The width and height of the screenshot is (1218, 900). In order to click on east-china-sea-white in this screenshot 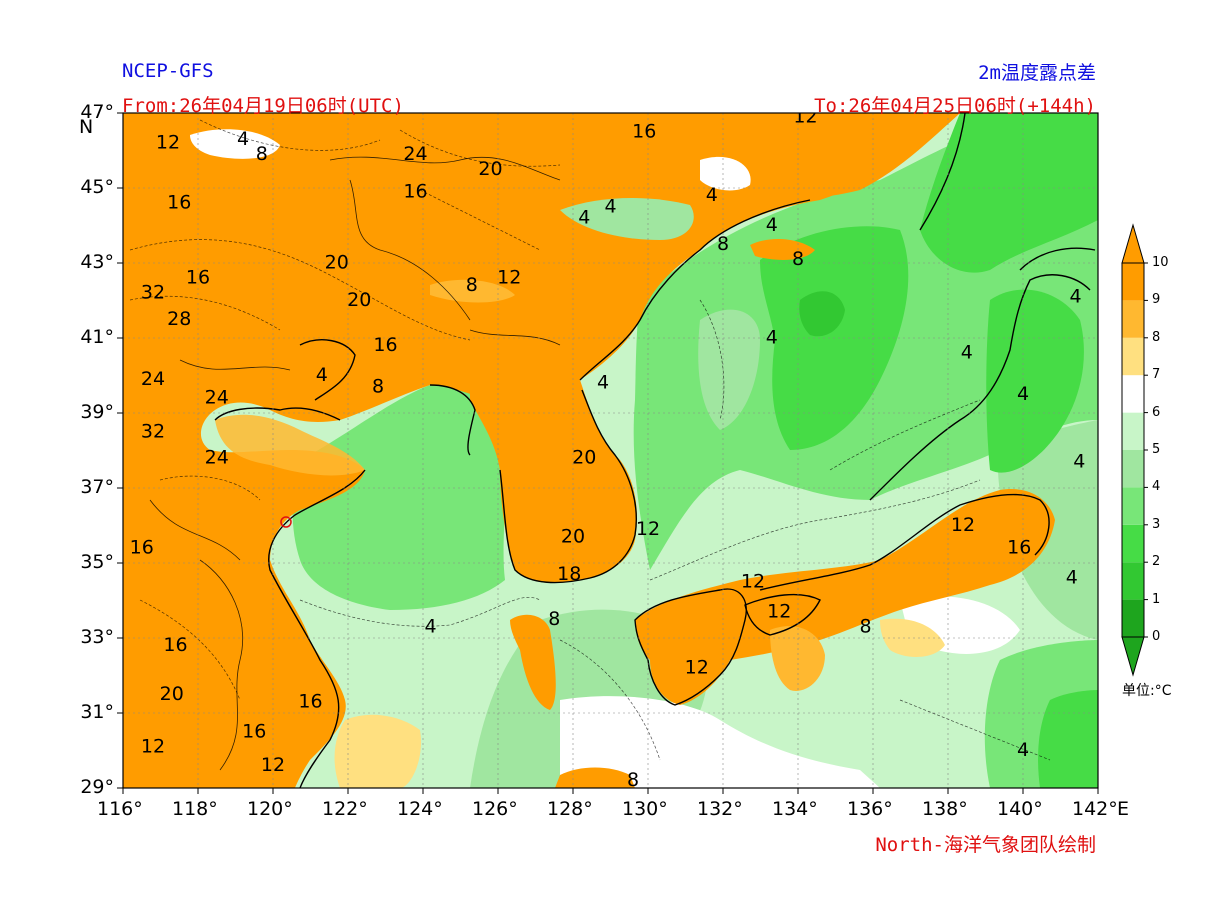, I will do `click(720, 742)`.